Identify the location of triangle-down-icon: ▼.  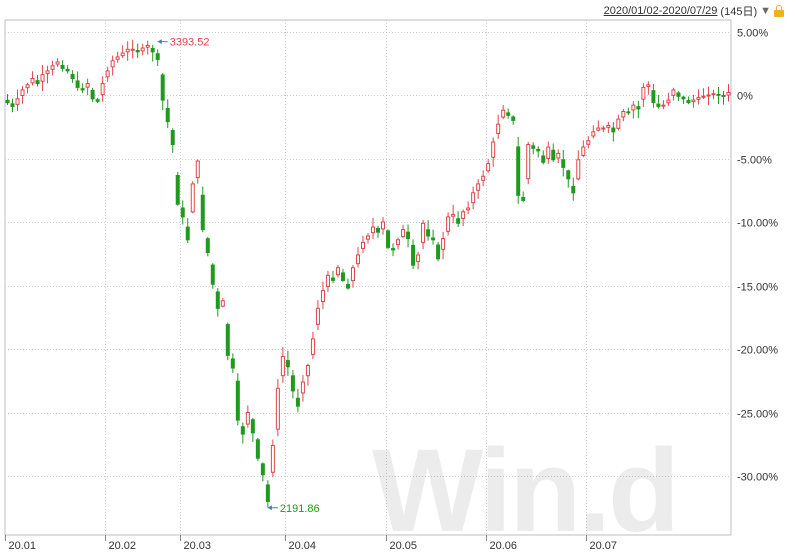
(765, 11).